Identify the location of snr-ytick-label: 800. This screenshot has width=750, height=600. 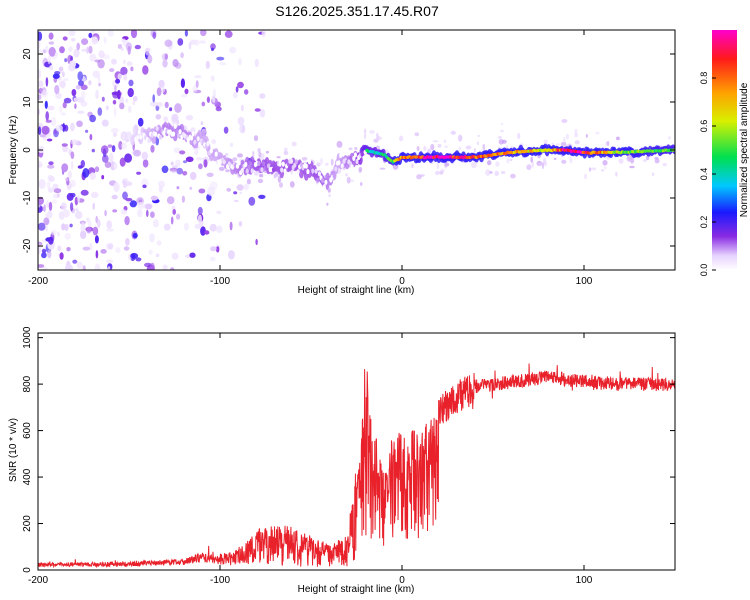
(27, 383).